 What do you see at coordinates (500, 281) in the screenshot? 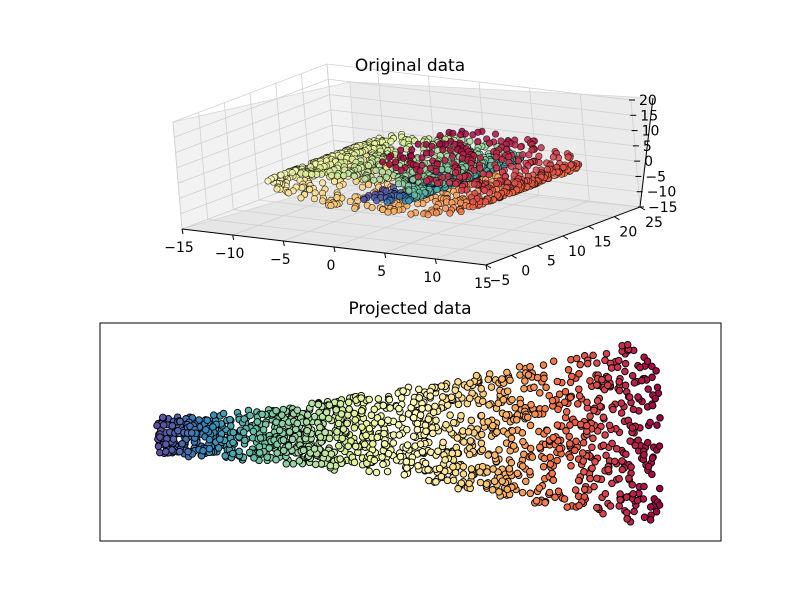
I see `y-tick-label: −5` at bounding box center [500, 281].